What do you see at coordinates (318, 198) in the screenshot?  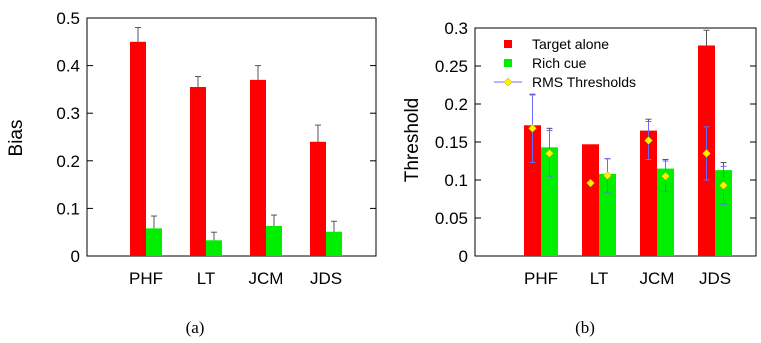 I see `bar-series0-jds` at bounding box center [318, 198].